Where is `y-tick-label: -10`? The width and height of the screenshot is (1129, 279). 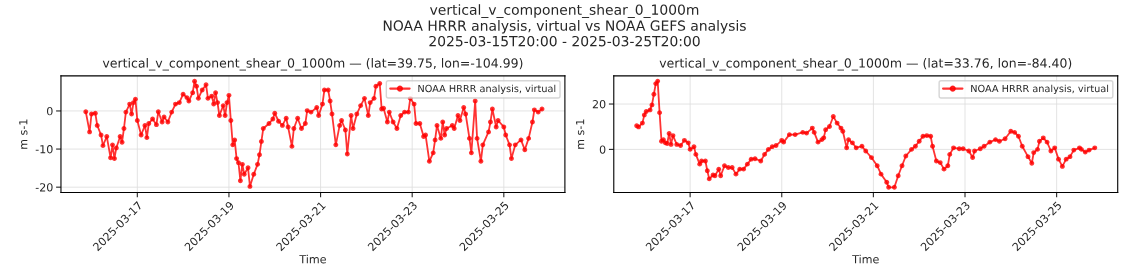
y-tick-label: -10 is located at coordinates (44, 149).